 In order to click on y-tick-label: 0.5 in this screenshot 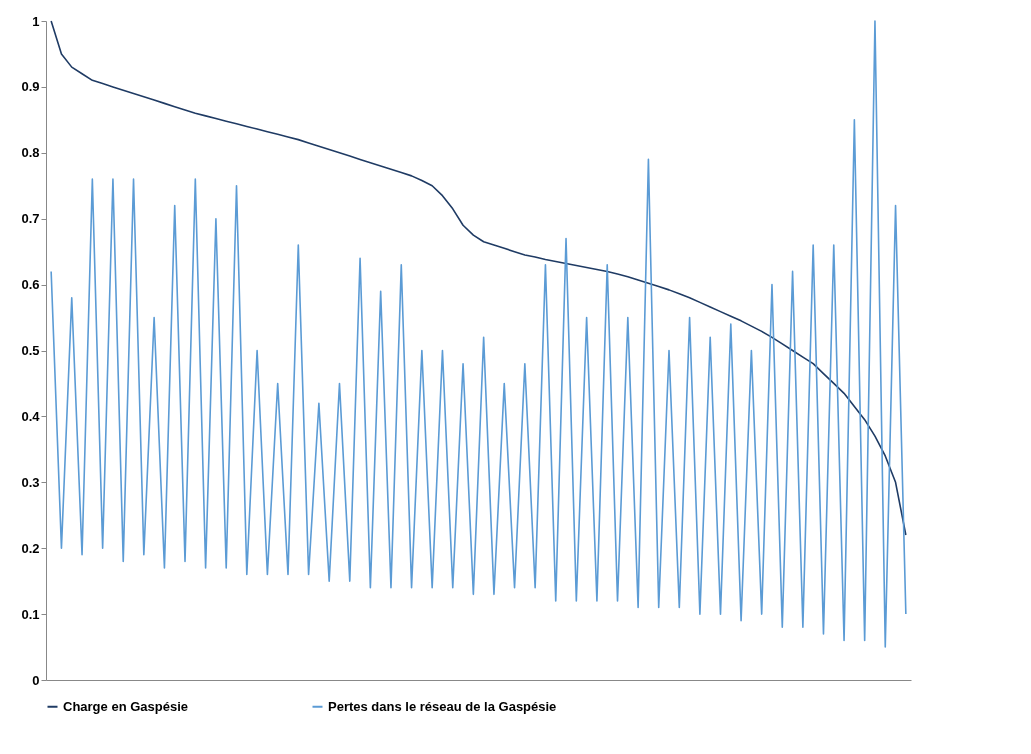, I will do `click(30, 350)`.